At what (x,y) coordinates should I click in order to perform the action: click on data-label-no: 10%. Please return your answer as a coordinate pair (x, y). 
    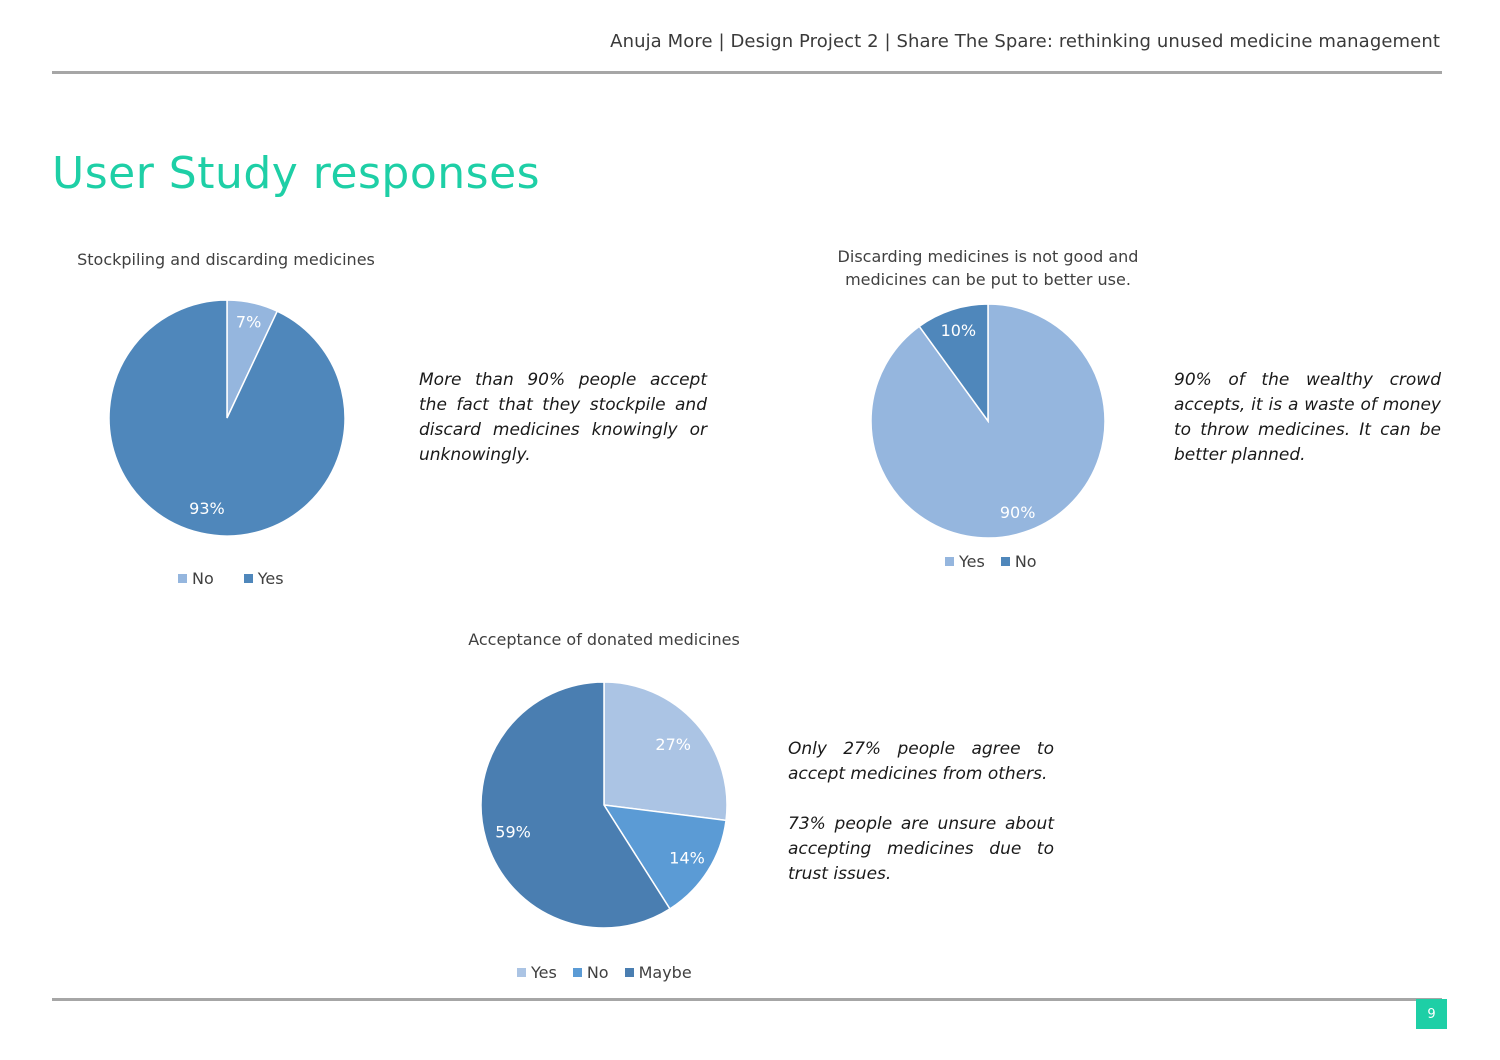
    Looking at the image, I should click on (959, 330).